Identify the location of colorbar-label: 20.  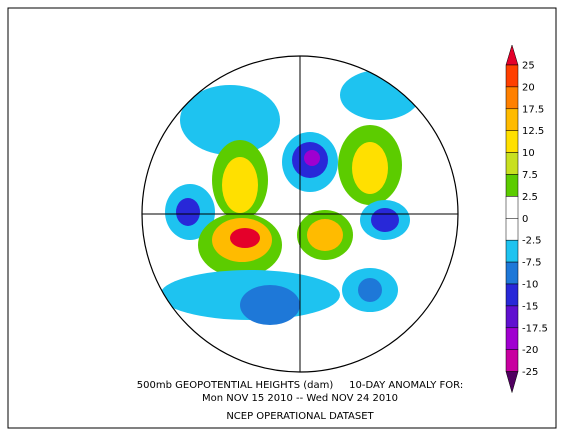
(528, 87).